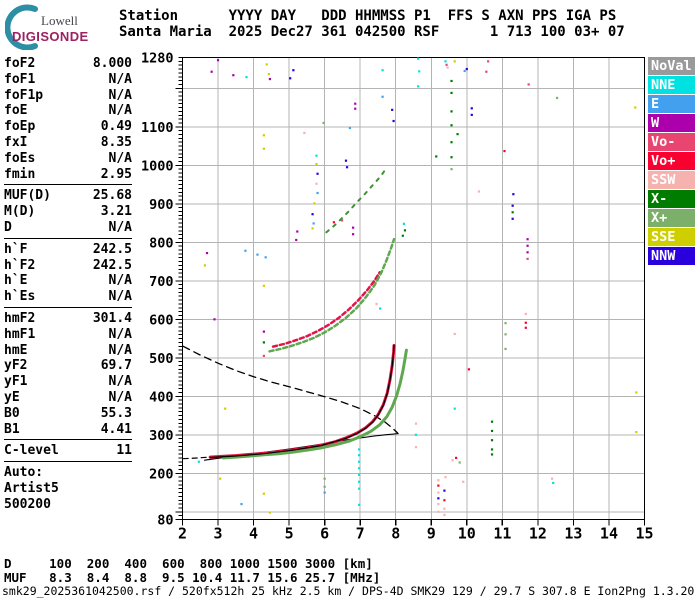  What do you see at coordinates (124, 451) in the screenshot?
I see `param-value: 11` at bounding box center [124, 451].